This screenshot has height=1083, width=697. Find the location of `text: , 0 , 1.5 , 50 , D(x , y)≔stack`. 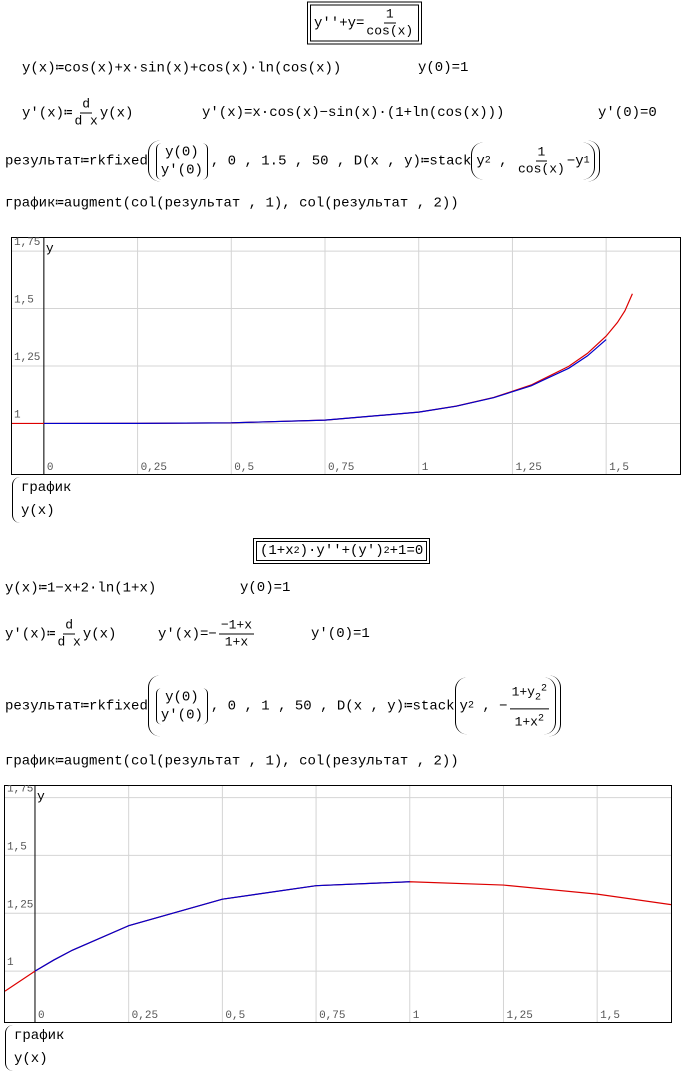

text: , 0 , 1.5 , 50 , D(x , y)≔stack is located at coordinates (341, 161).